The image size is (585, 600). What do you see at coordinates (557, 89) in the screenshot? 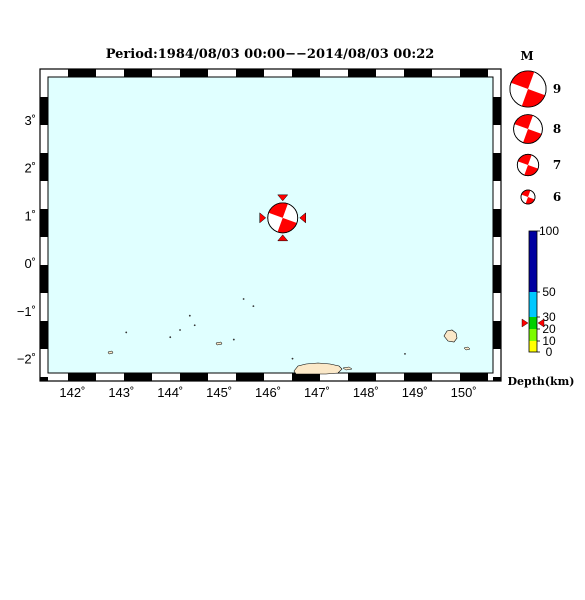
I see `magnitude-legend-label: 9` at bounding box center [557, 89].